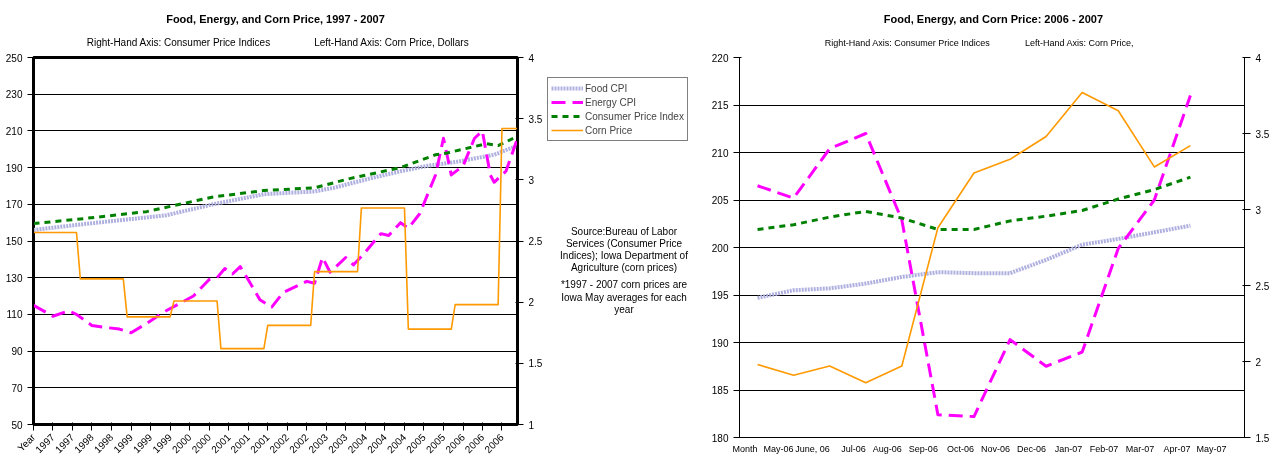 This screenshot has height=456, width=1269. I want to click on x-tick-label: May-07, so click(1211, 448).